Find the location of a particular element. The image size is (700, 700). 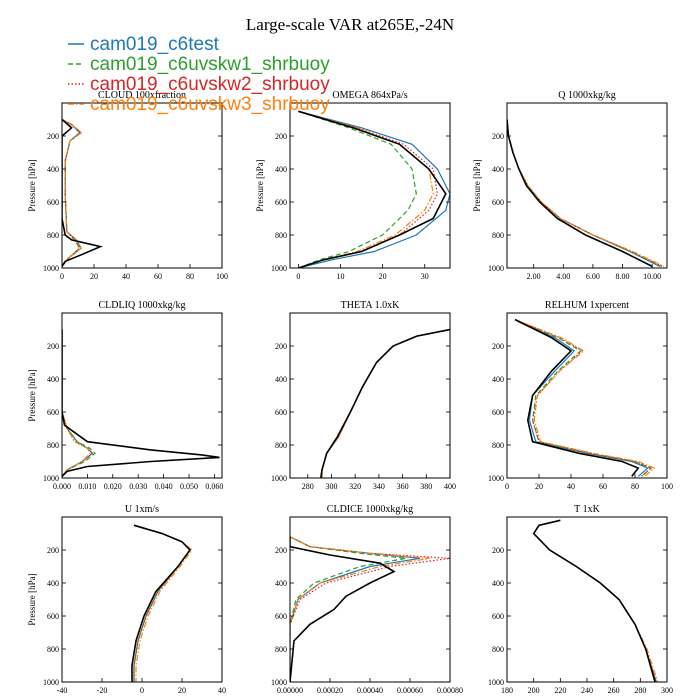

x-tick-label: -20 is located at coordinates (102, 690).